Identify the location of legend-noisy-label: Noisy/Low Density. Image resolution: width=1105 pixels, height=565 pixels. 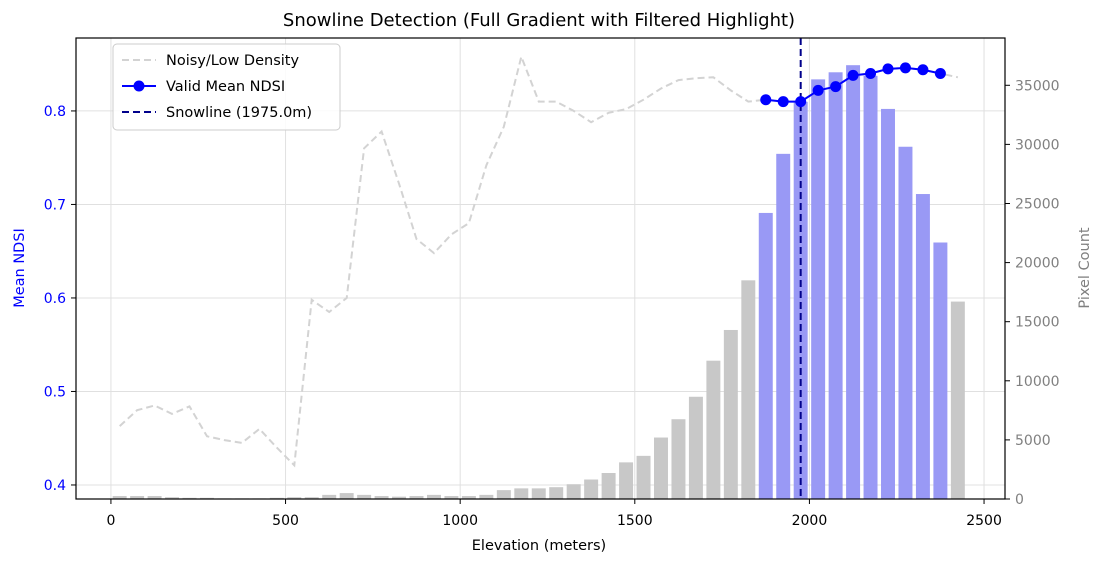
(232, 61).